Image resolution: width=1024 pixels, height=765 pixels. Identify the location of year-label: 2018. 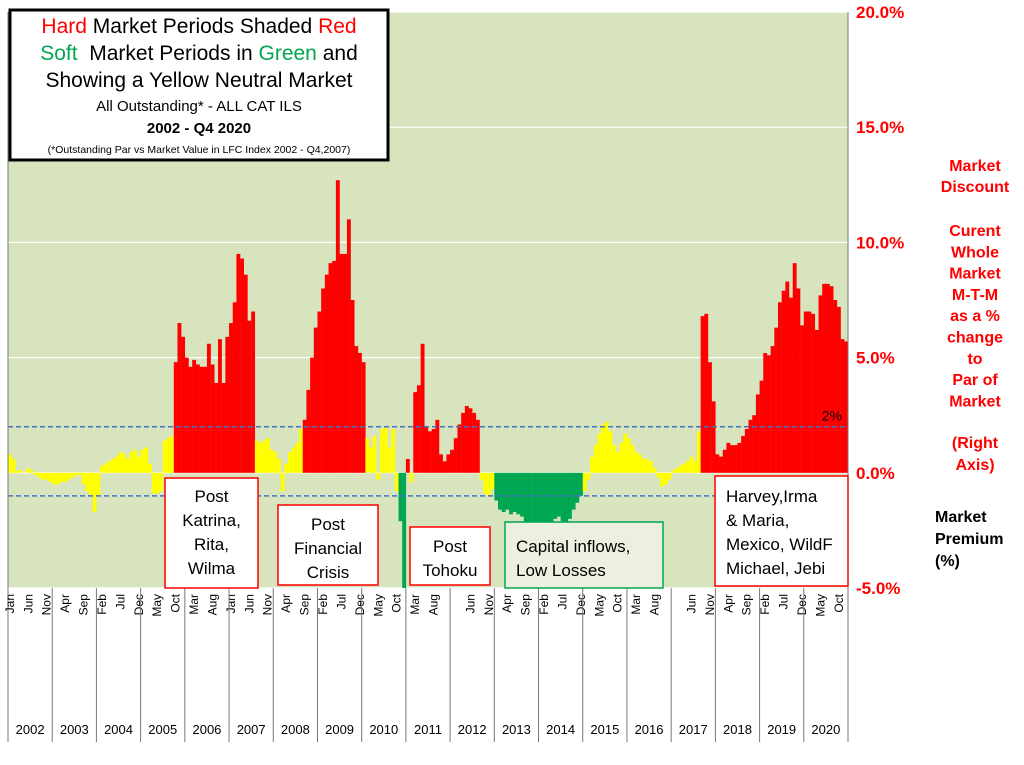
(737, 729).